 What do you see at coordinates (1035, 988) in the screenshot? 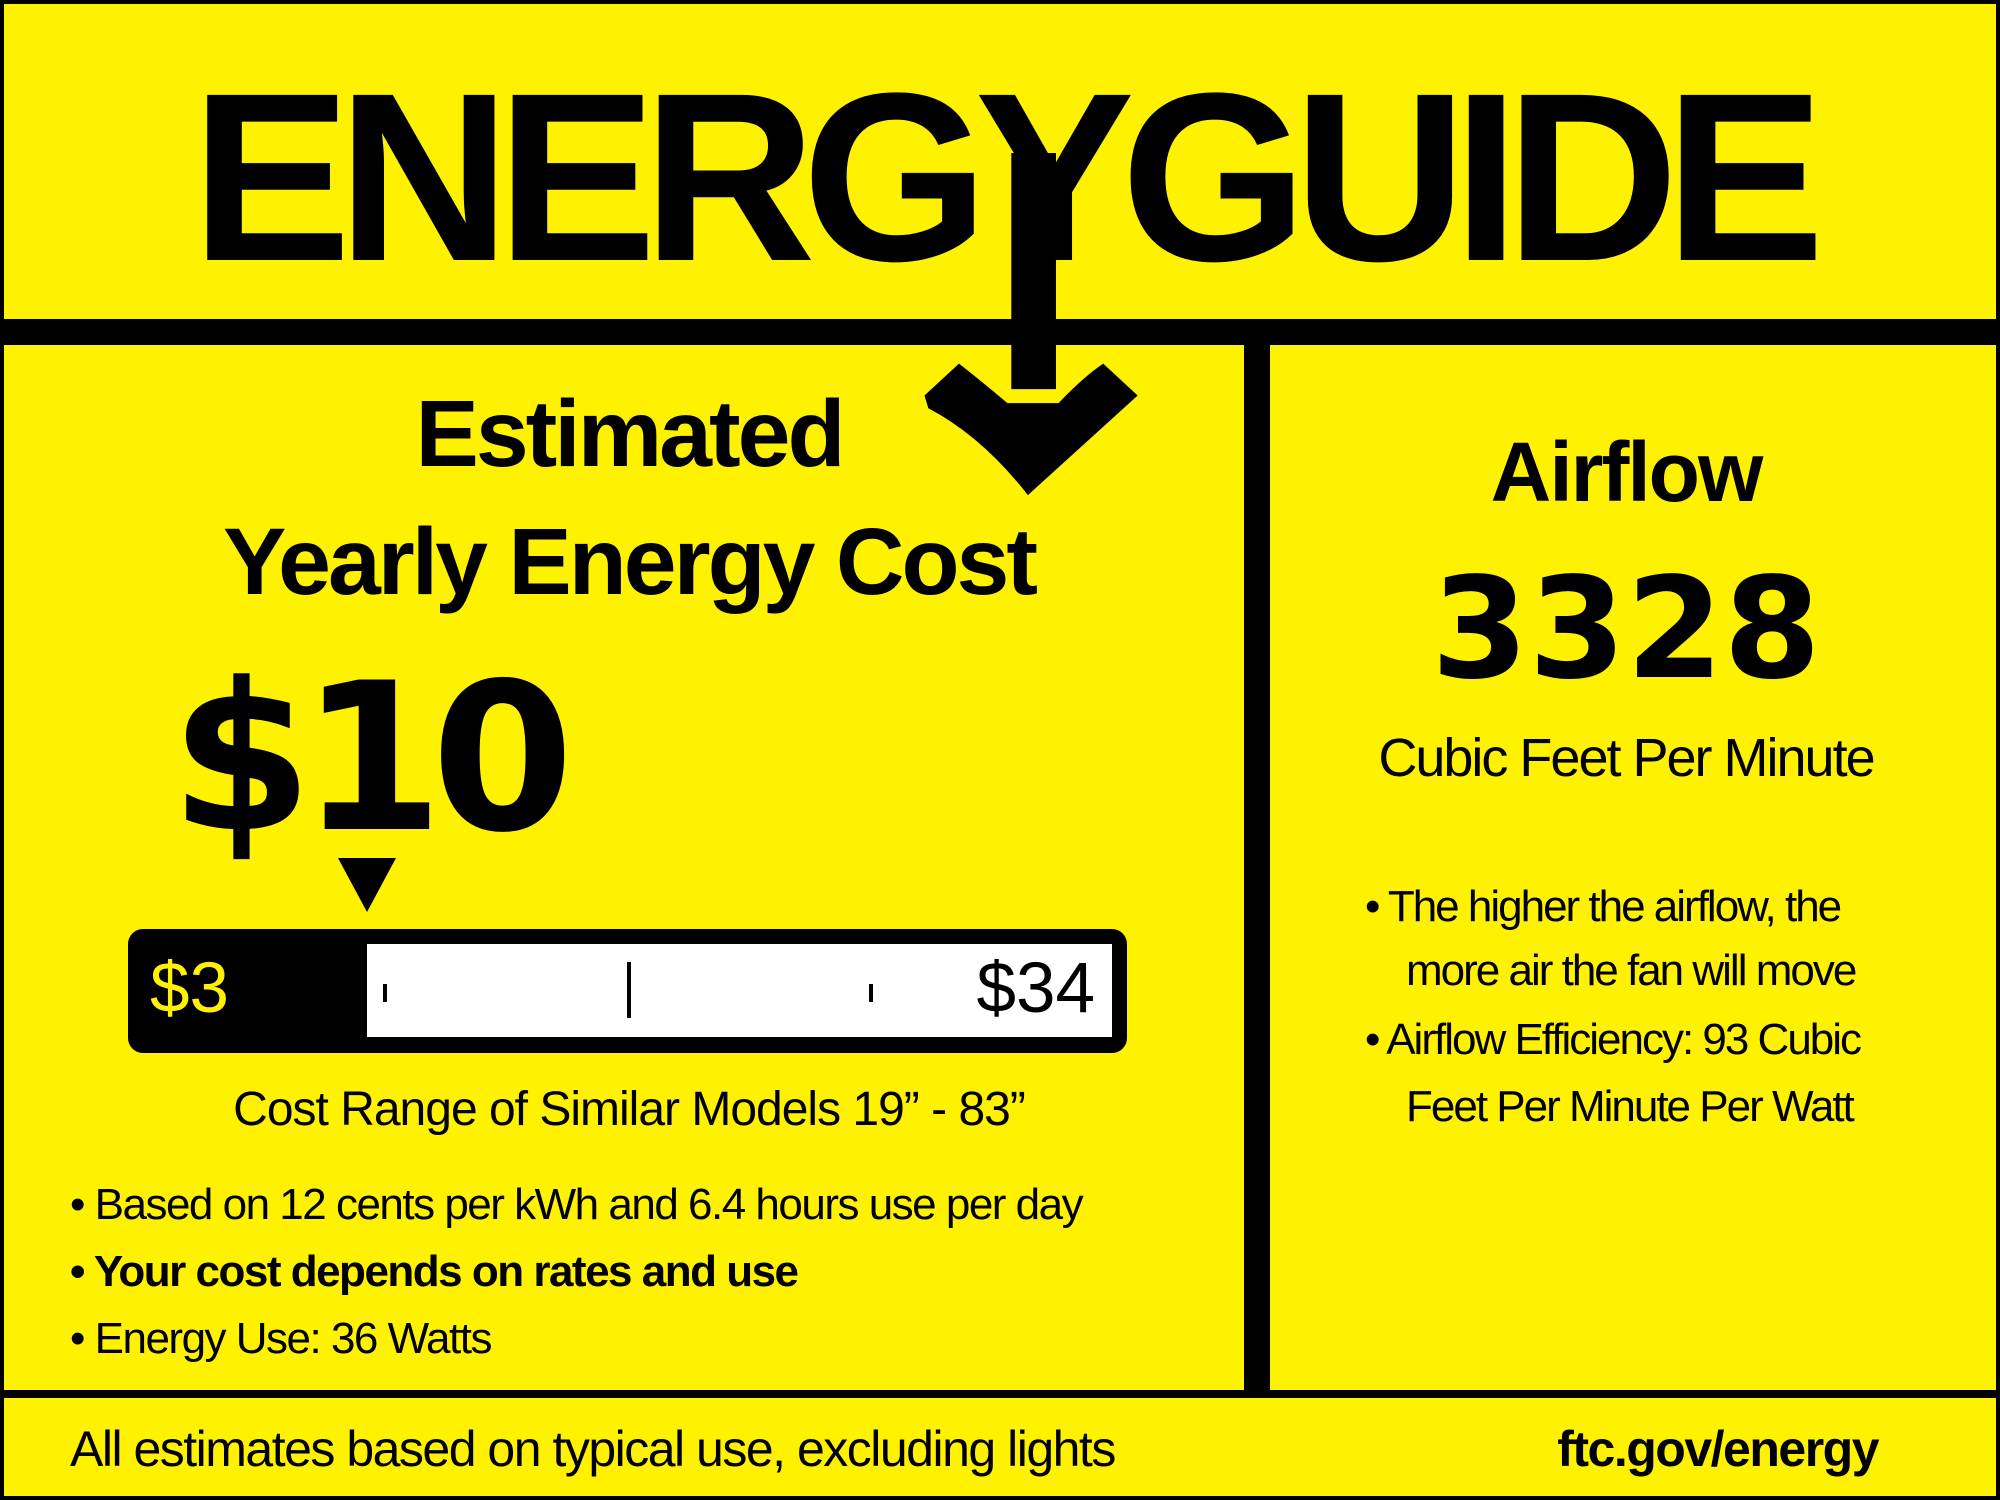
I see `range-high-label: $34` at bounding box center [1035, 988].